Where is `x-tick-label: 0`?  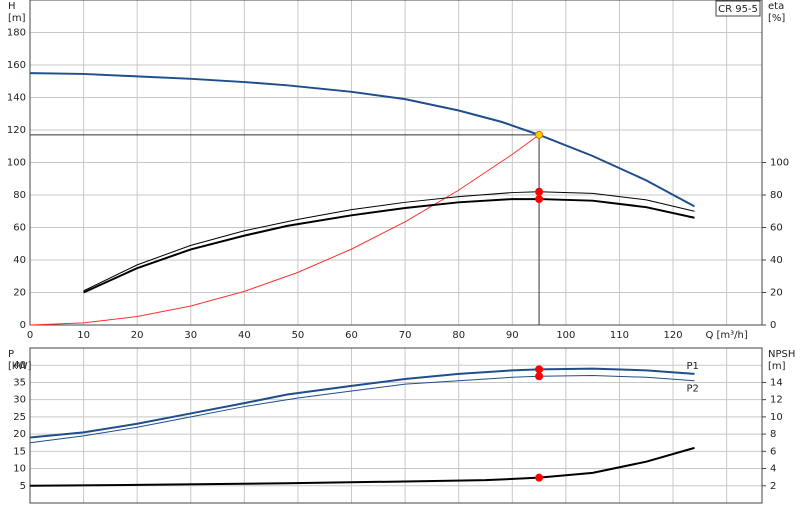
x-tick-label: 0 is located at coordinates (30, 335).